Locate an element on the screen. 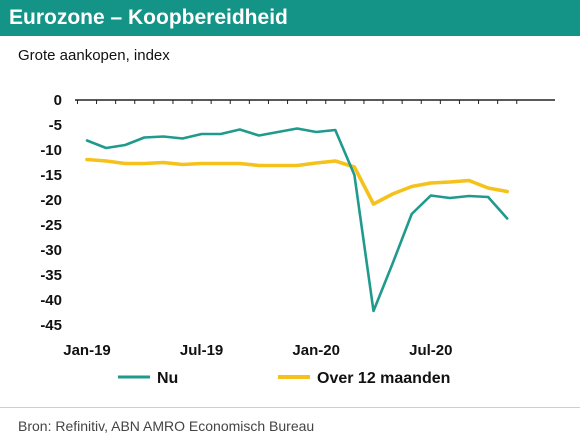 The height and width of the screenshot is (442, 580). x-tick-label: Jan-20 is located at coordinates (316, 350).